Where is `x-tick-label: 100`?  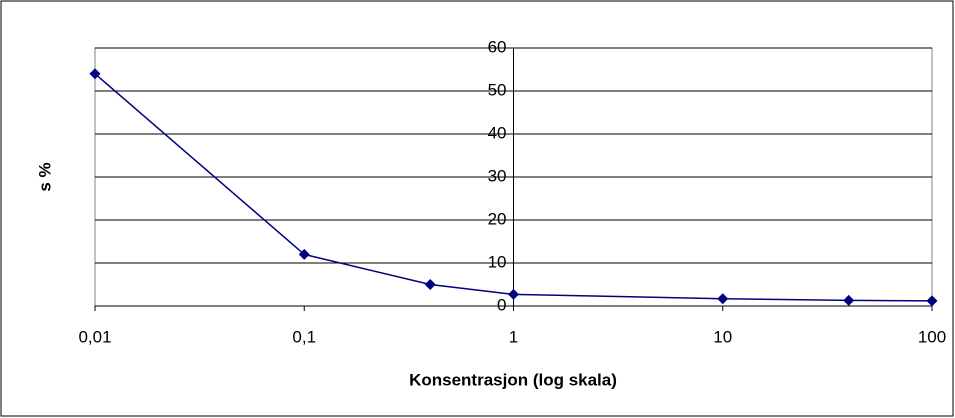 x-tick-label: 100 is located at coordinates (932, 336).